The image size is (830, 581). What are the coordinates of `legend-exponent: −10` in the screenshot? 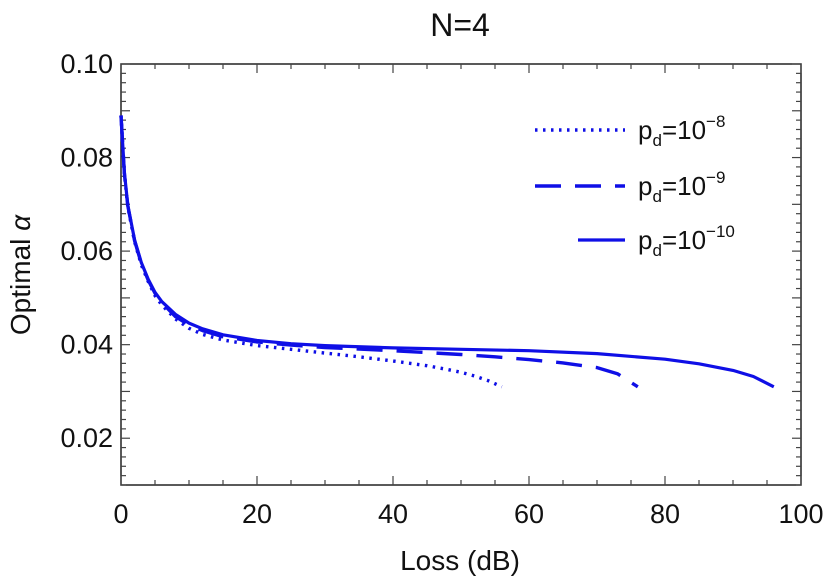 It's located at (720, 231).